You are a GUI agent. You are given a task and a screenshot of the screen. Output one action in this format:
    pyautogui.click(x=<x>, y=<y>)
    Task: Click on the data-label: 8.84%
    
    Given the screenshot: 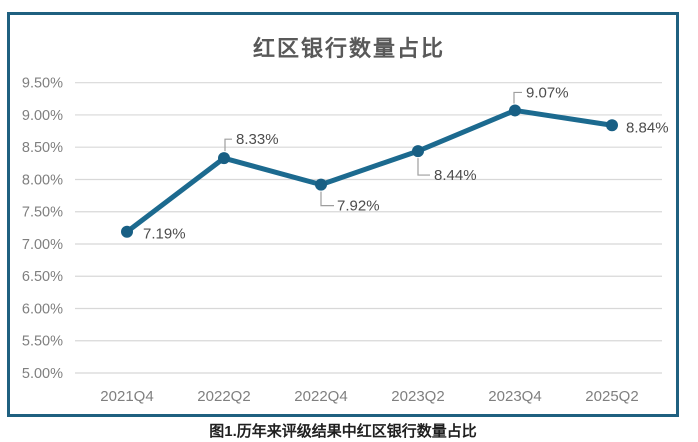 What is the action you would take?
    pyautogui.click(x=647, y=127)
    